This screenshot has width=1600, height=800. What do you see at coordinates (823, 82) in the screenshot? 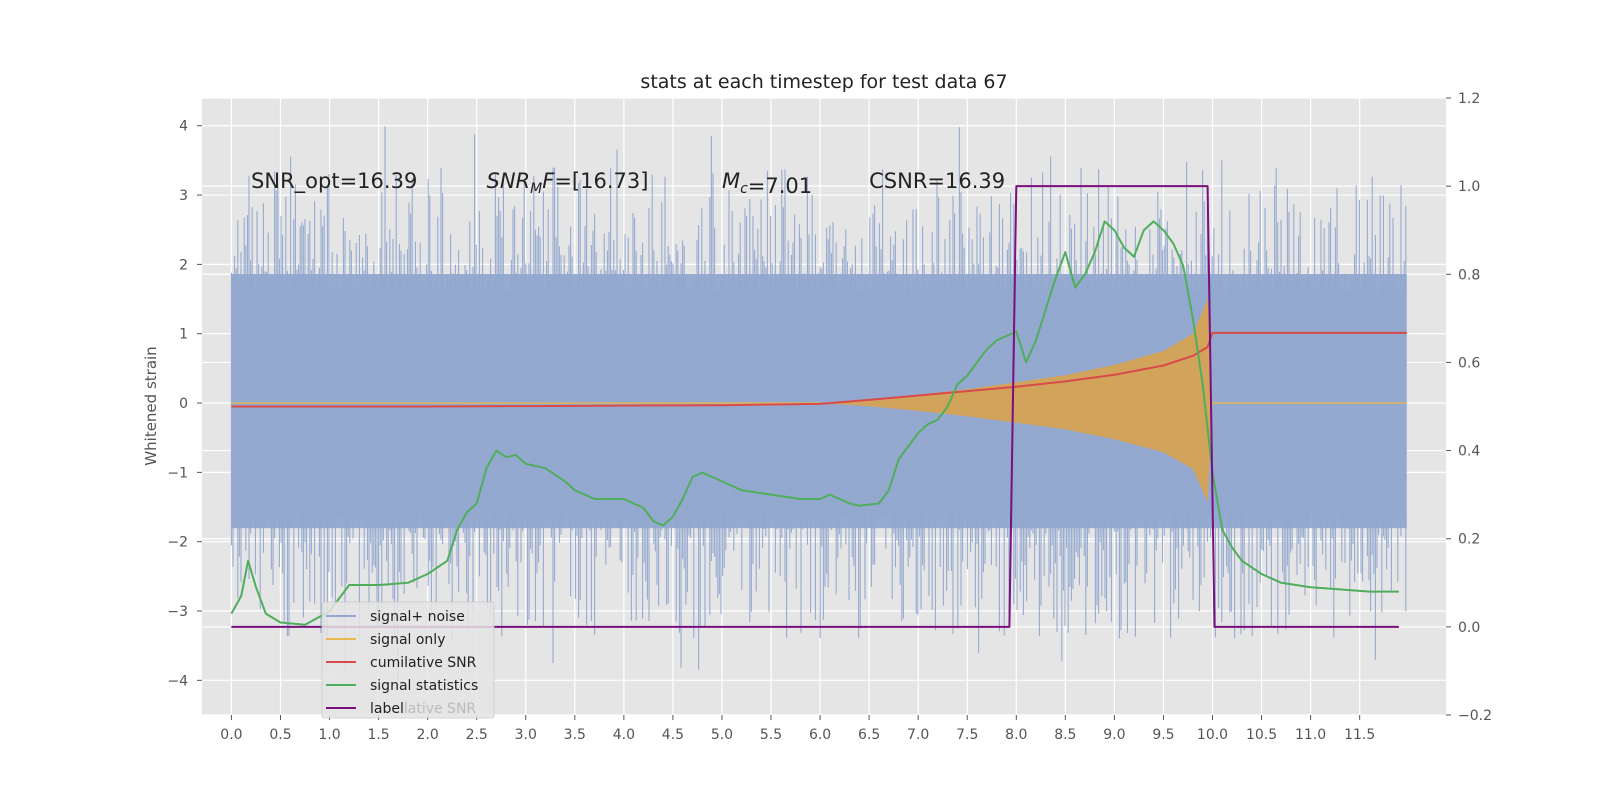
I see `chart-title: stats at each timestep for test data 67` at bounding box center [823, 82].